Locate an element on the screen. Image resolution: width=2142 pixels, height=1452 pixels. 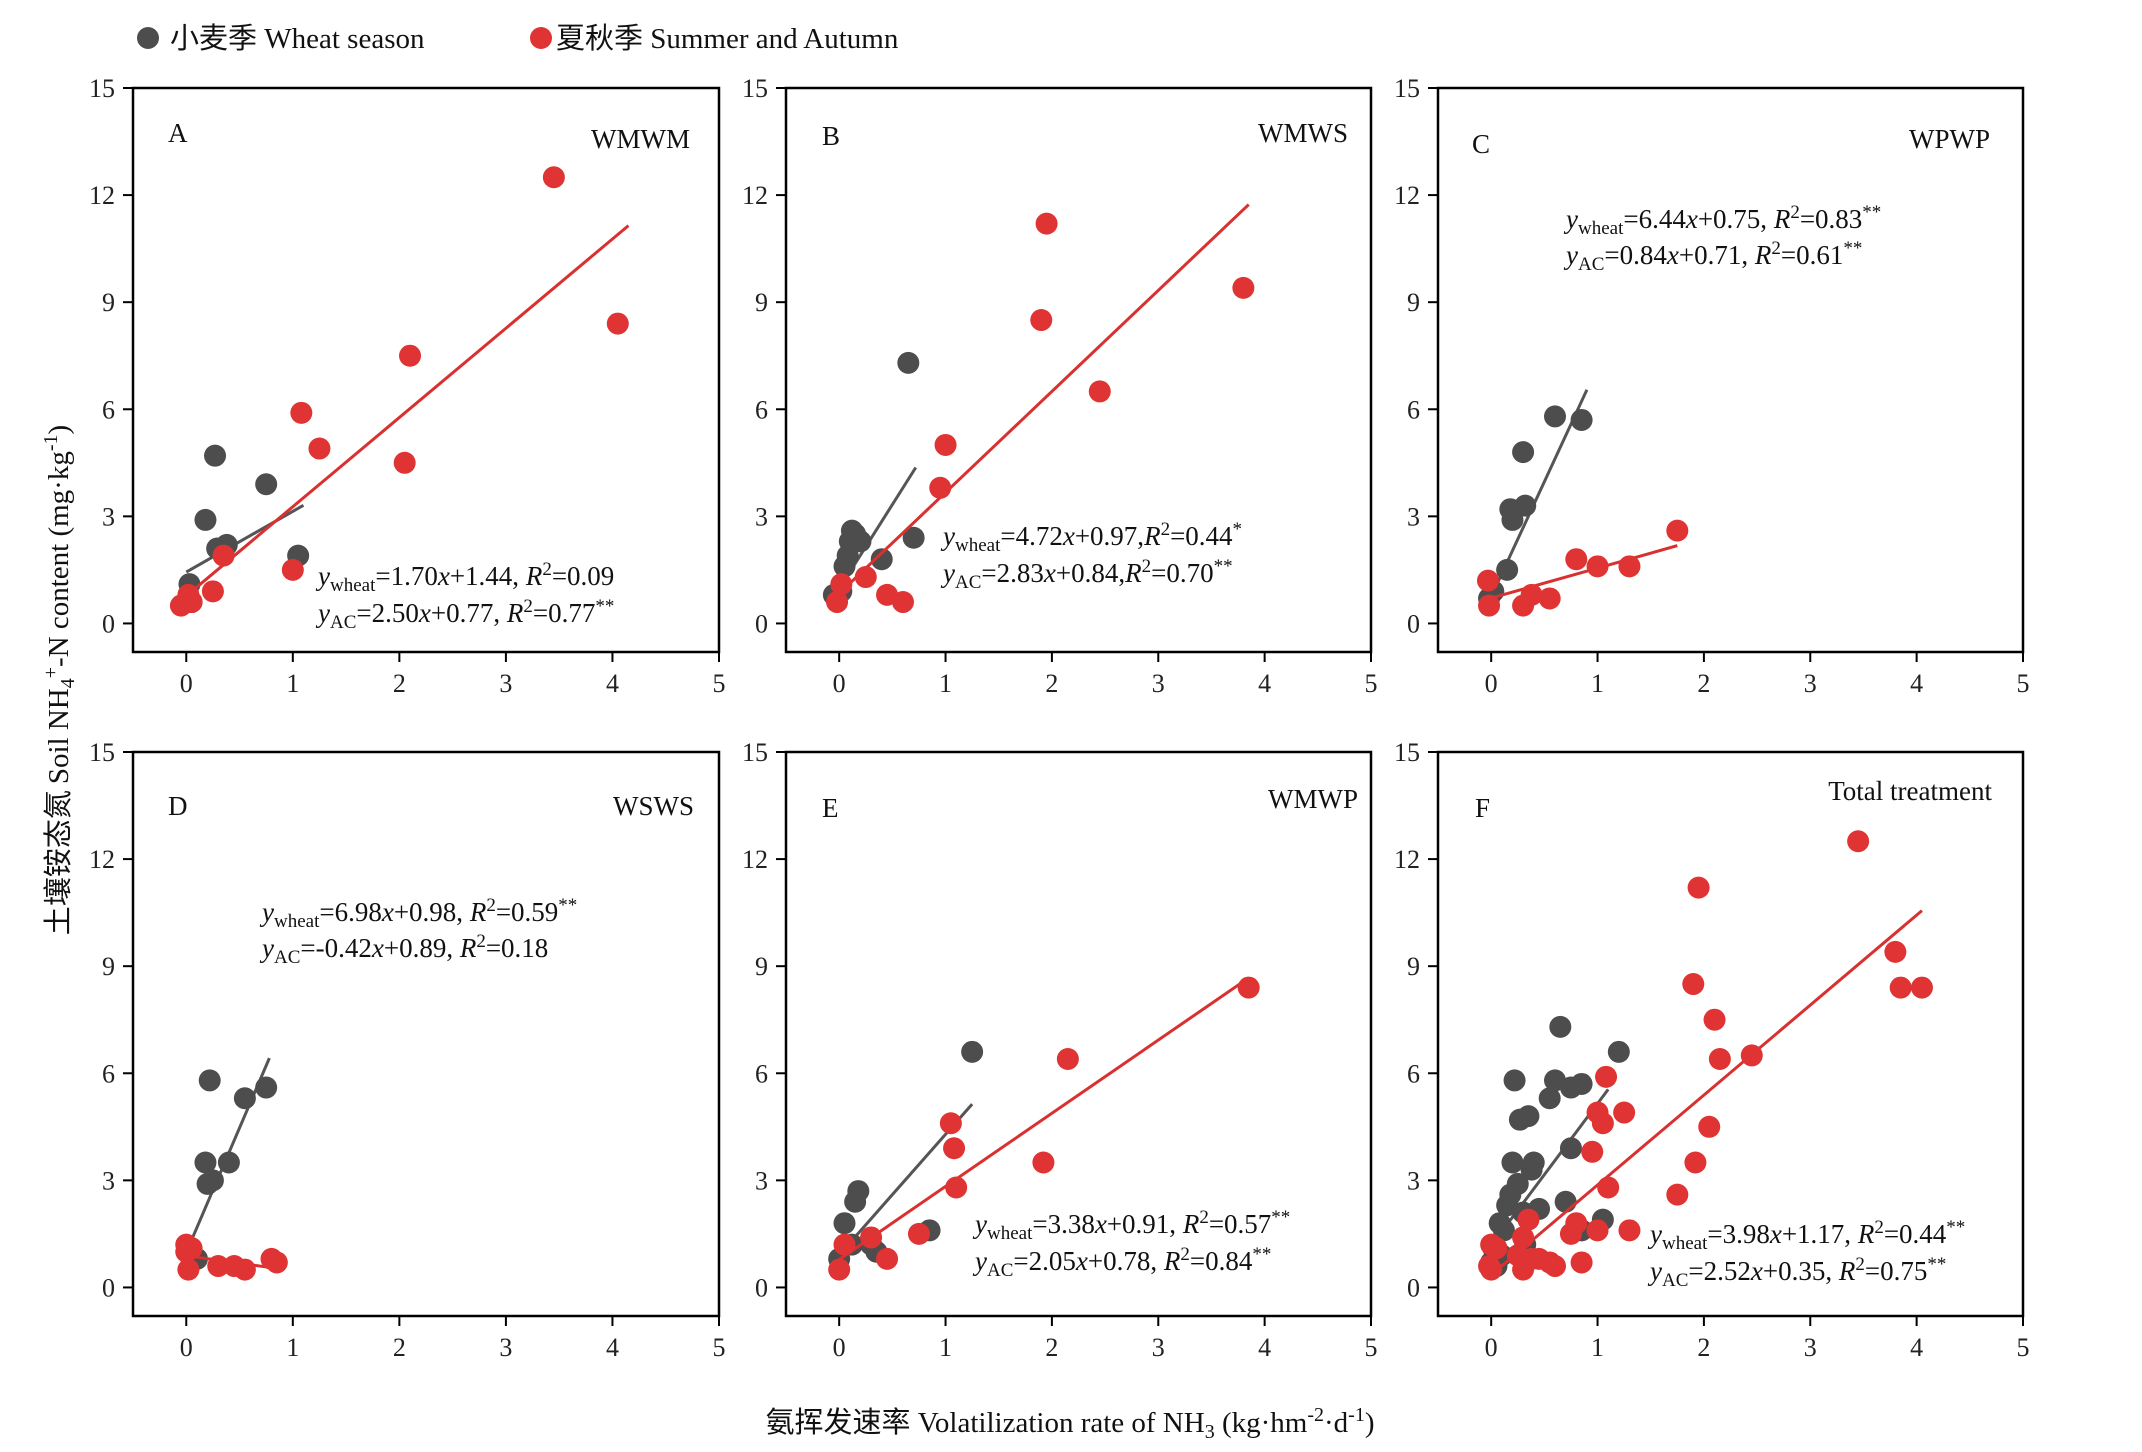
panel-letter: C is located at coordinates (1481, 144).